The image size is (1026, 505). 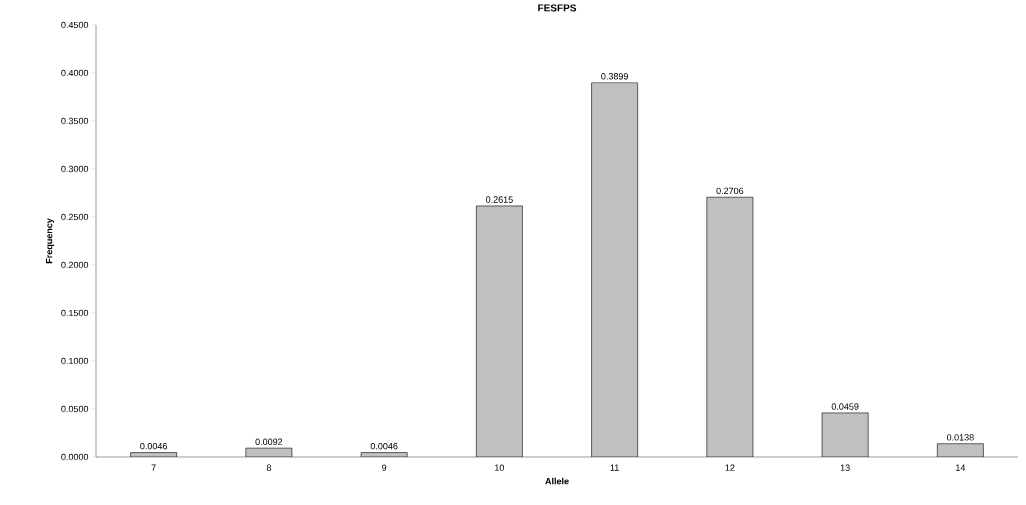 I want to click on y-tick-label: 0.2500, so click(x=75, y=217).